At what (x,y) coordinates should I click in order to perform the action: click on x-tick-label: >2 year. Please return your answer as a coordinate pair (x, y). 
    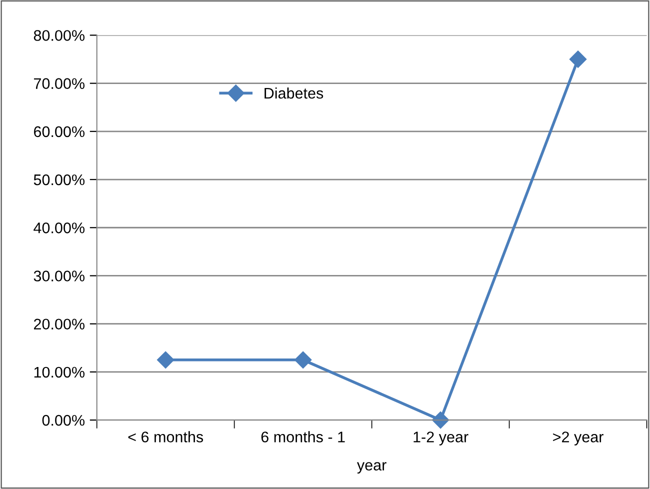
    Looking at the image, I should click on (578, 439).